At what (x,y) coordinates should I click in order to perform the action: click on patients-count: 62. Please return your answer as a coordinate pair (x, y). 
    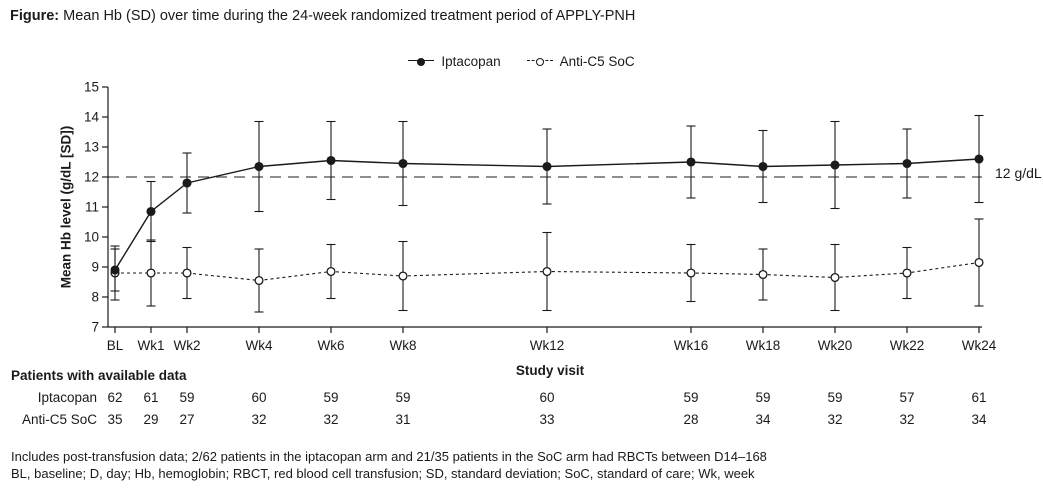
    Looking at the image, I should click on (115, 397).